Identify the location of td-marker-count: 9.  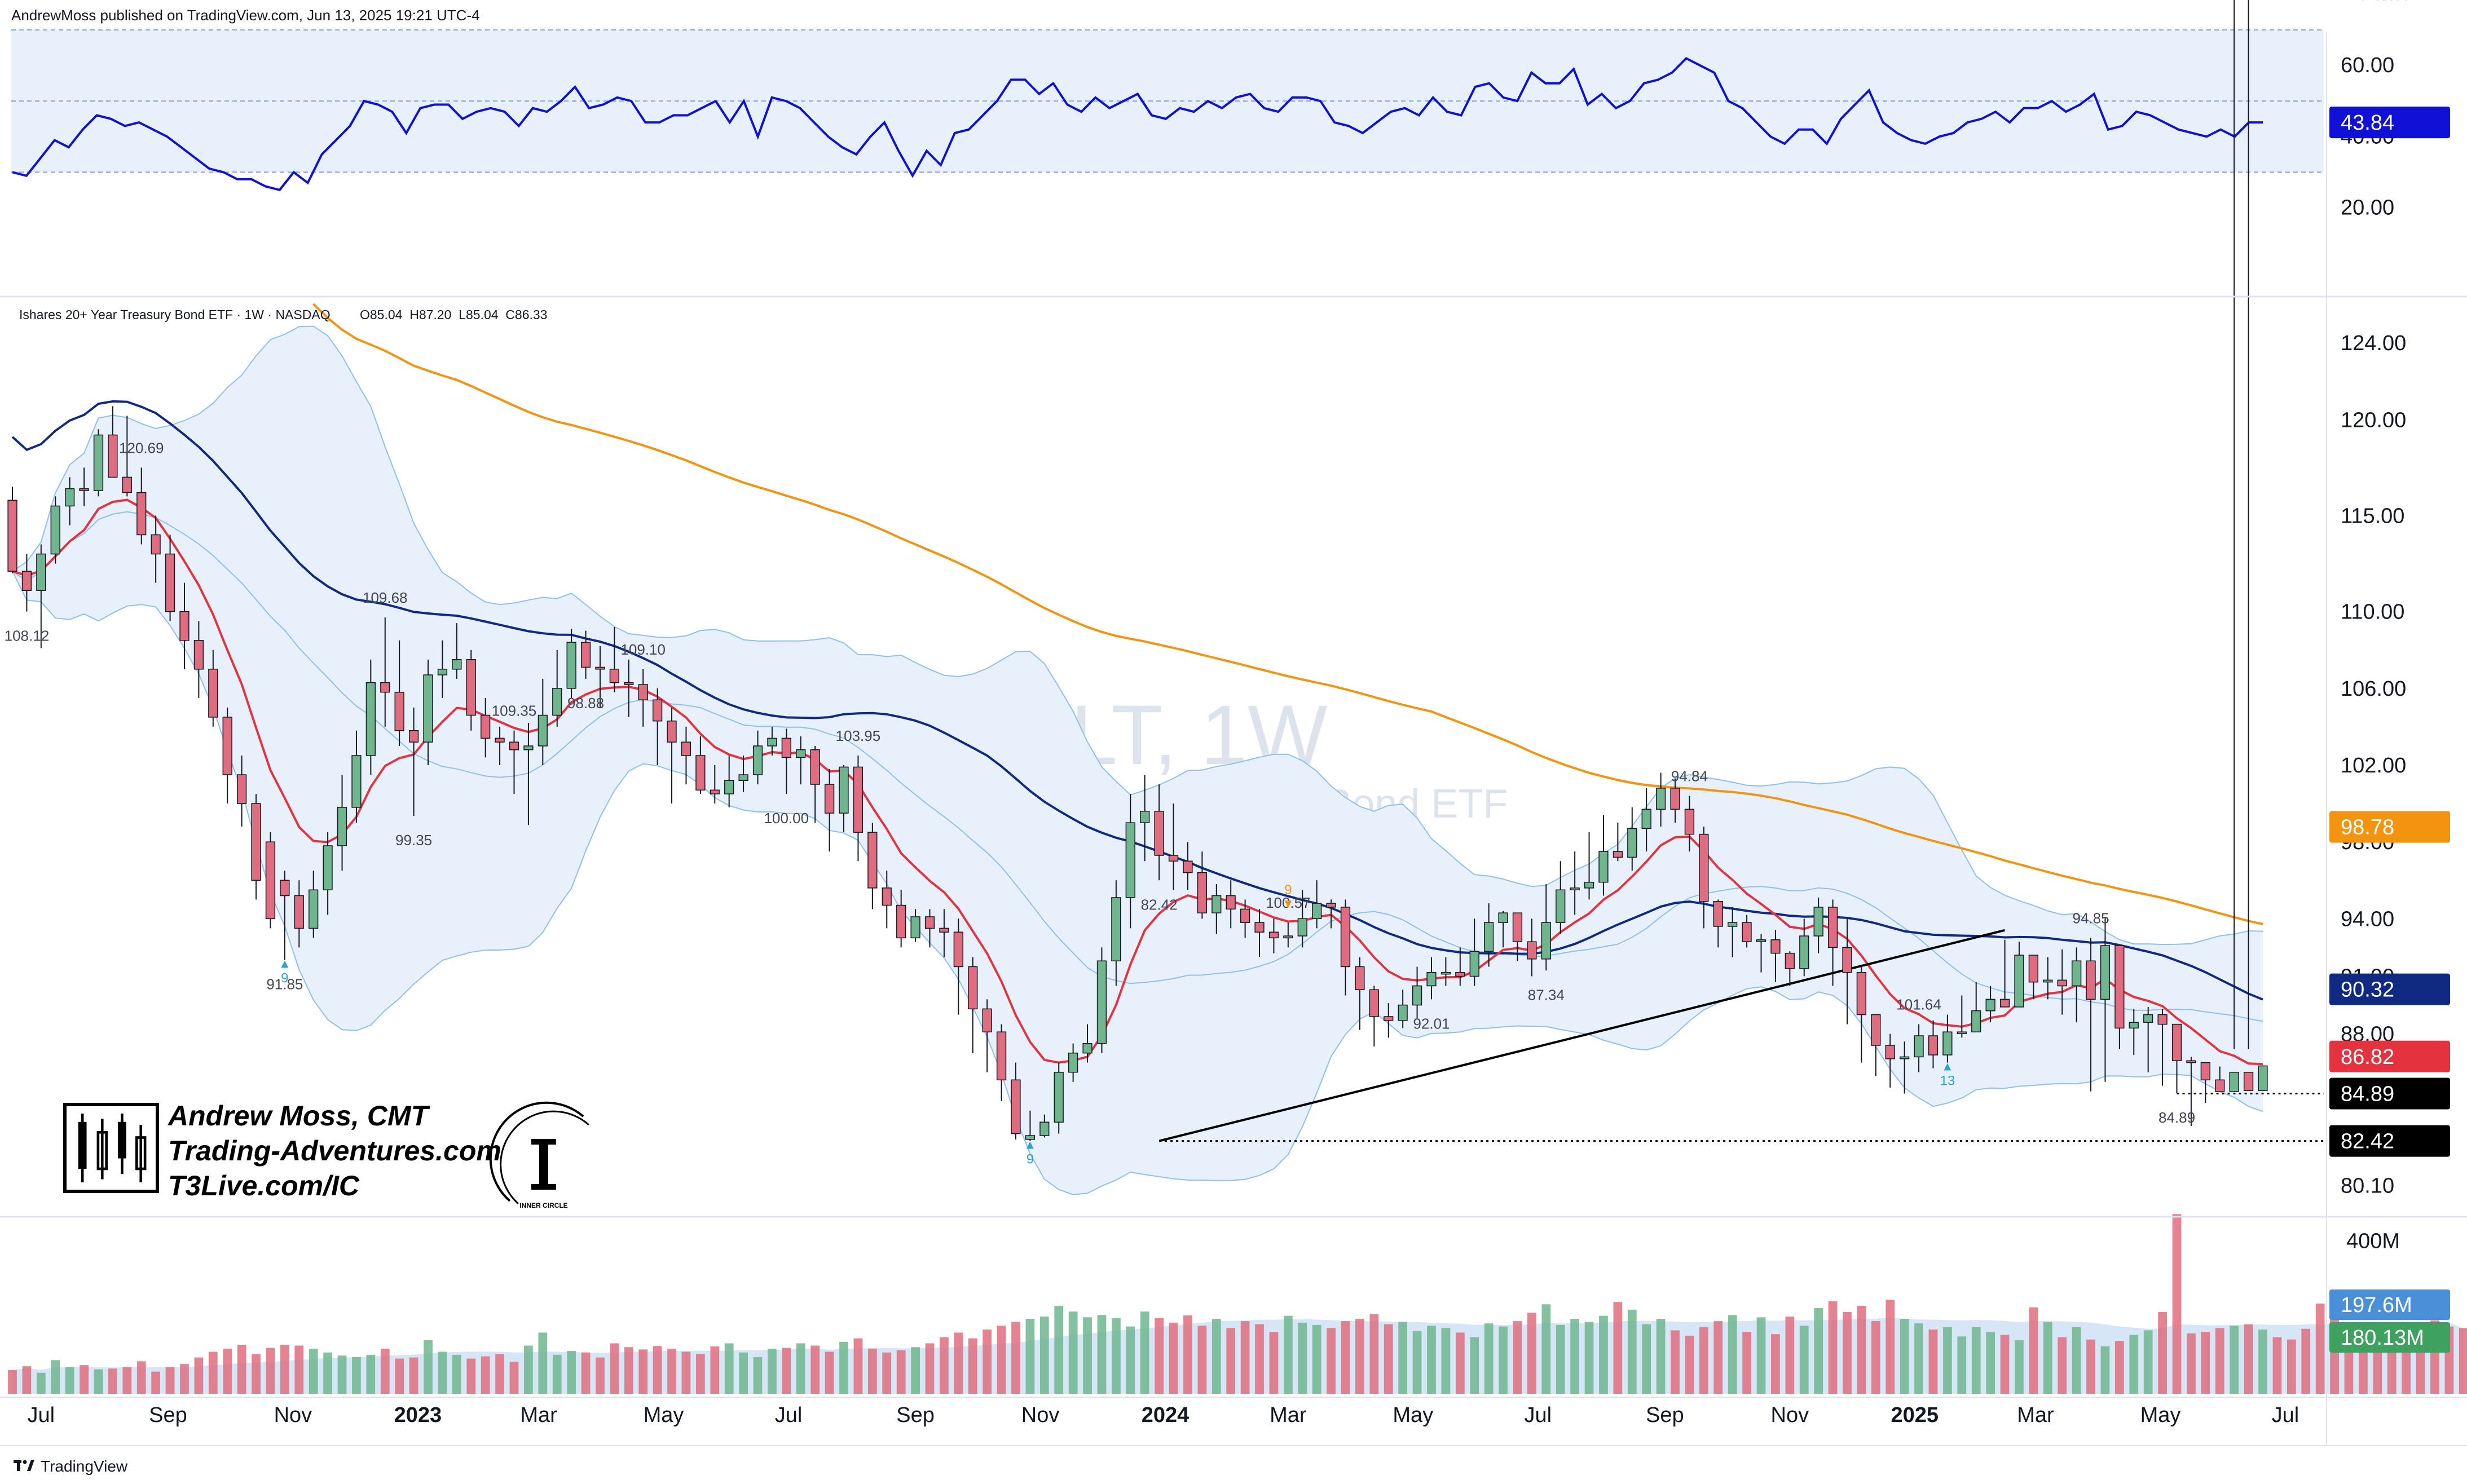
(1288, 890).